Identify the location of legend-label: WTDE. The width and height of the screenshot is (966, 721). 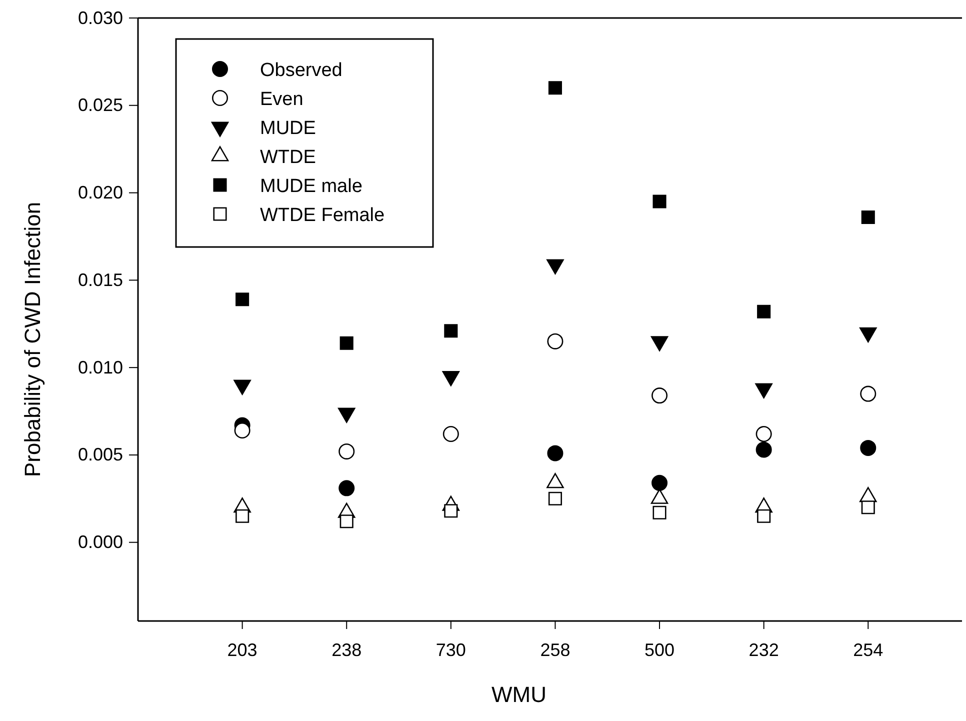
(288, 157).